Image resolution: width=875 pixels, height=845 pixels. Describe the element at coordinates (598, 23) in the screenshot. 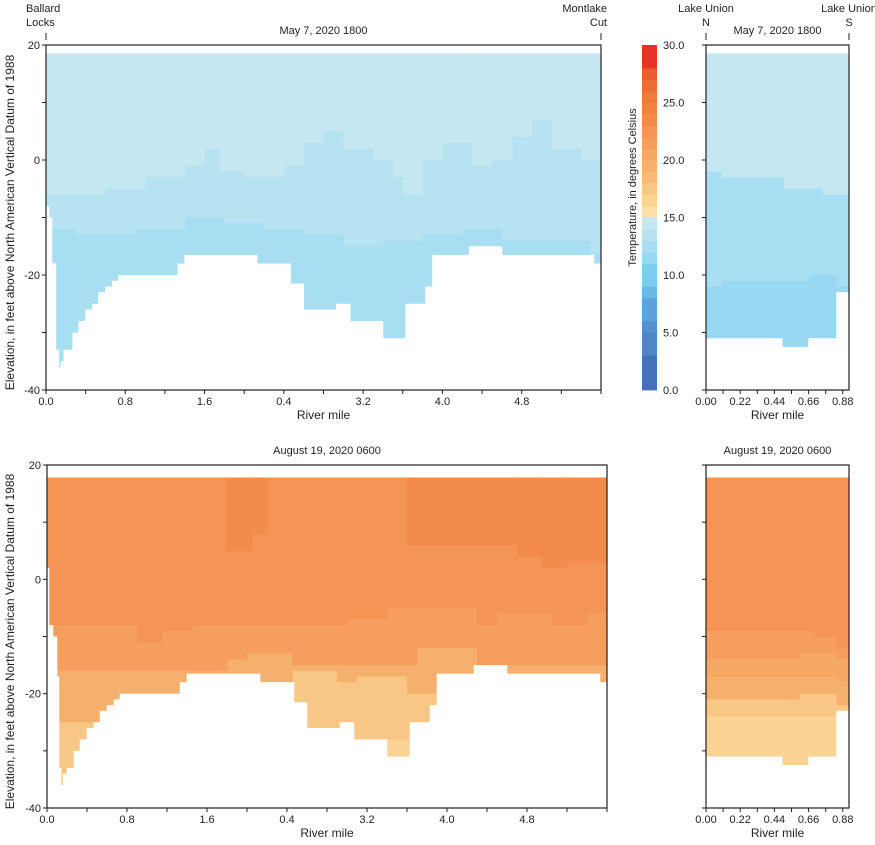

I see `location-label: Cut` at that location.